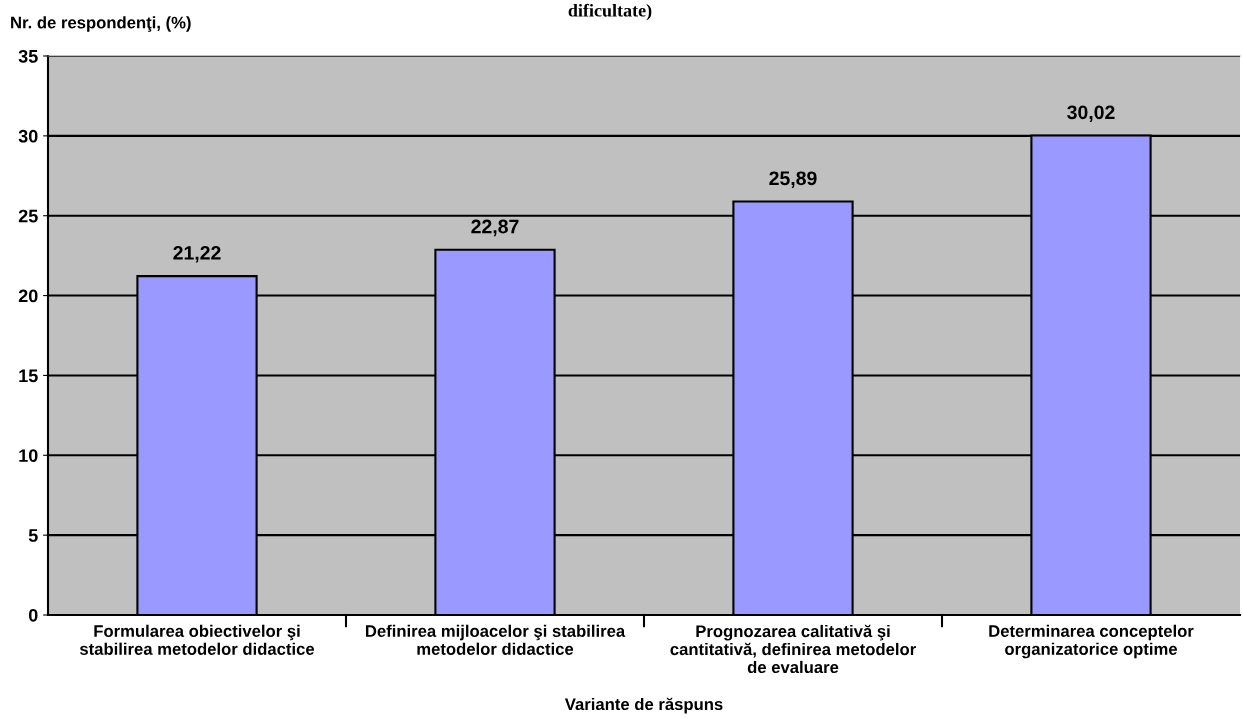 This screenshot has height=719, width=1243. Describe the element at coordinates (643, 705) in the screenshot. I see `x-axis-title: Variante de răspuns` at that location.